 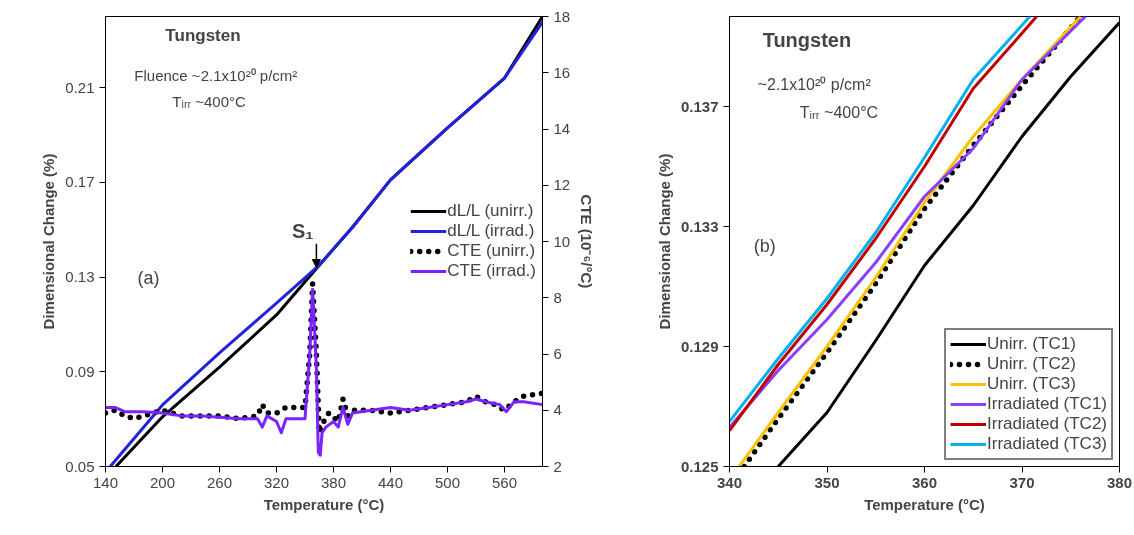 I want to click on legend-label: Irradiated (TC1), so click(x=1047, y=404).